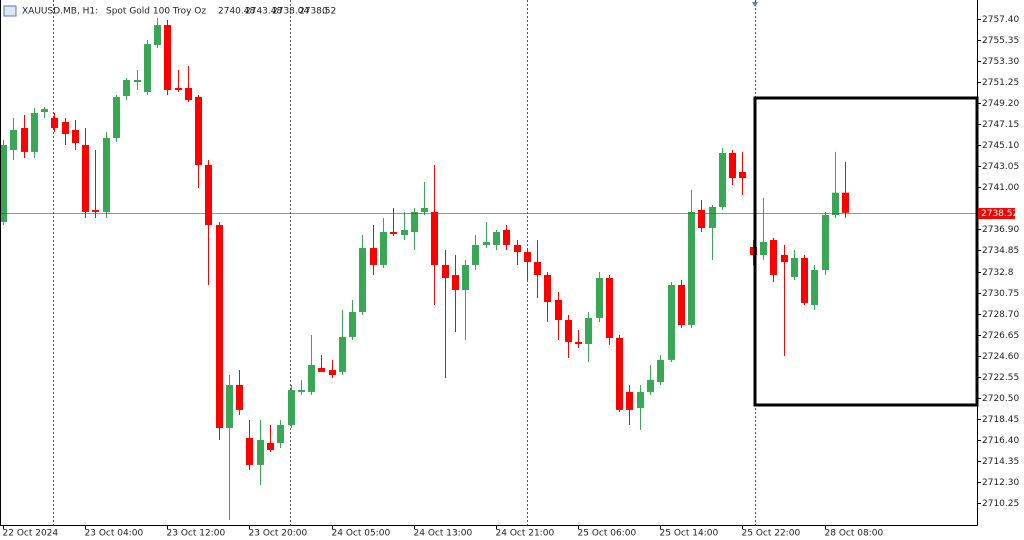 Image resolution: width=1024 pixels, height=540 pixels. Describe the element at coordinates (771, 534) in the screenshot. I see `x-tick-label: 25 Oct 22:00` at that location.